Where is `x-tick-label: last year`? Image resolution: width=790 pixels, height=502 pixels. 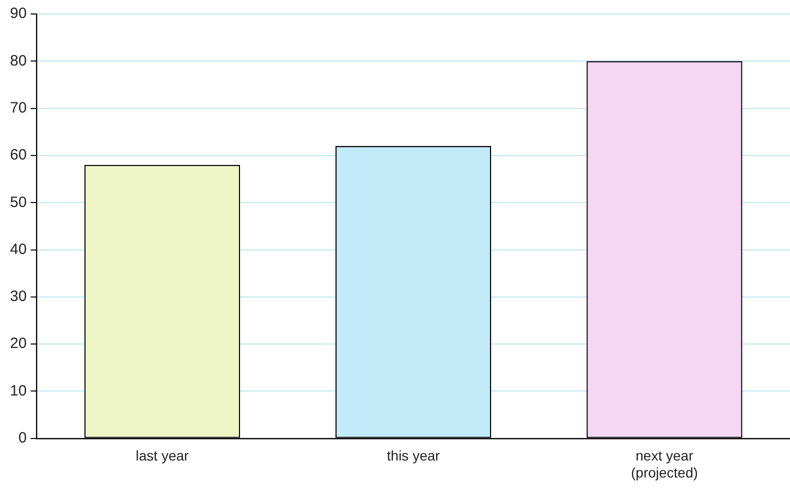 x-tick-label: last year is located at coordinates (163, 456).